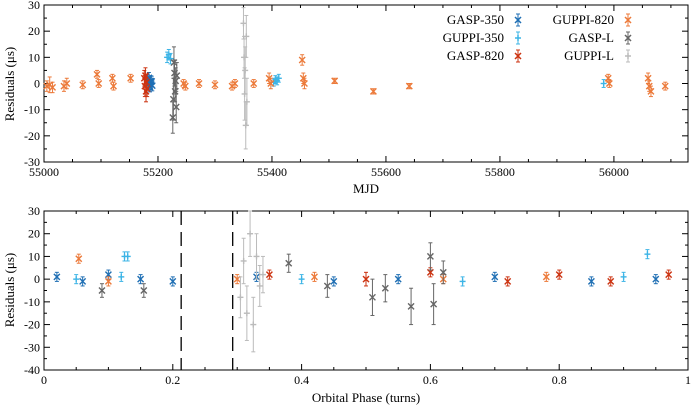 This screenshot has width=692, height=409. I want to click on legend-label: GUPPI-820, so click(583, 19).